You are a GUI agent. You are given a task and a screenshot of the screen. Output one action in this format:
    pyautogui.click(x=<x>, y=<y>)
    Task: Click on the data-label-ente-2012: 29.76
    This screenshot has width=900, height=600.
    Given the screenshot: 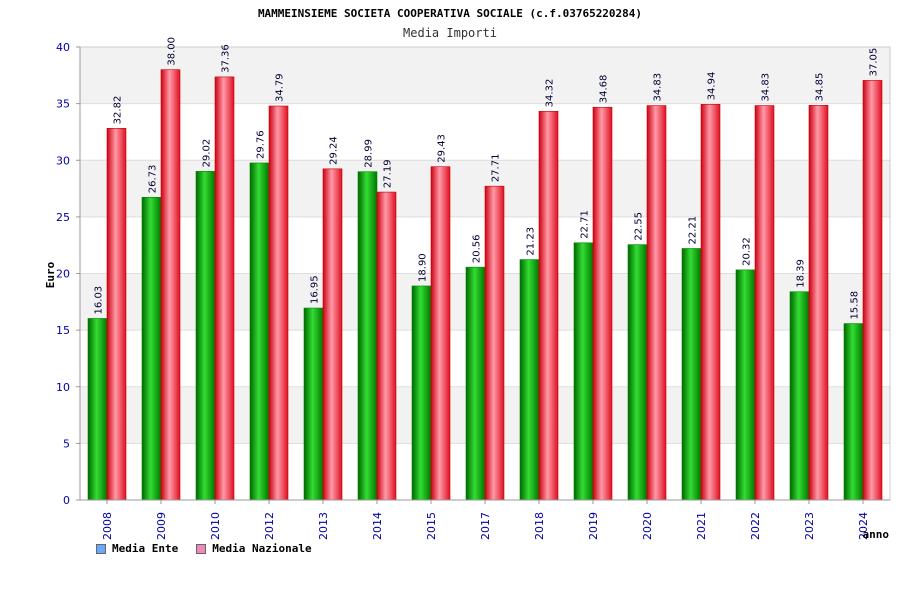 What is the action you would take?
    pyautogui.click(x=261, y=144)
    